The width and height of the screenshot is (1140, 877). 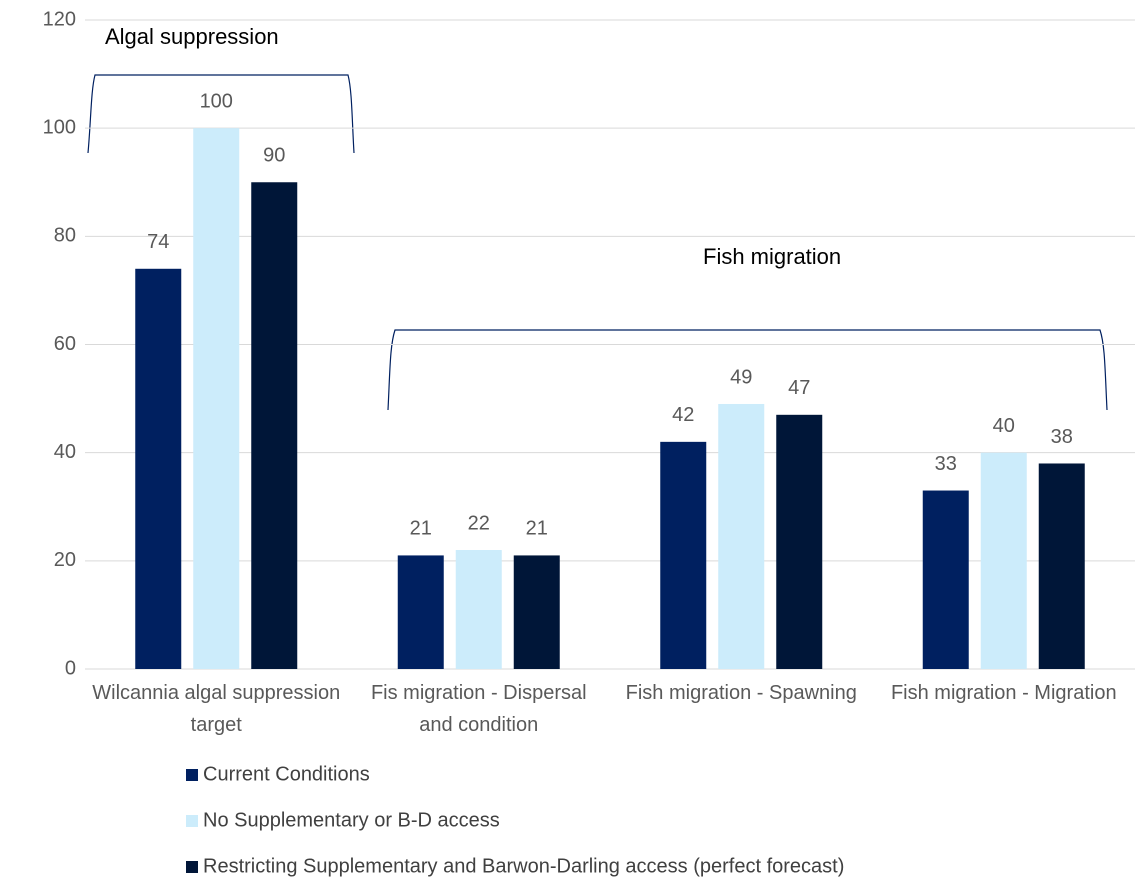 I want to click on x-tick-label: Fish migration - Migration, so click(x=1004, y=693).